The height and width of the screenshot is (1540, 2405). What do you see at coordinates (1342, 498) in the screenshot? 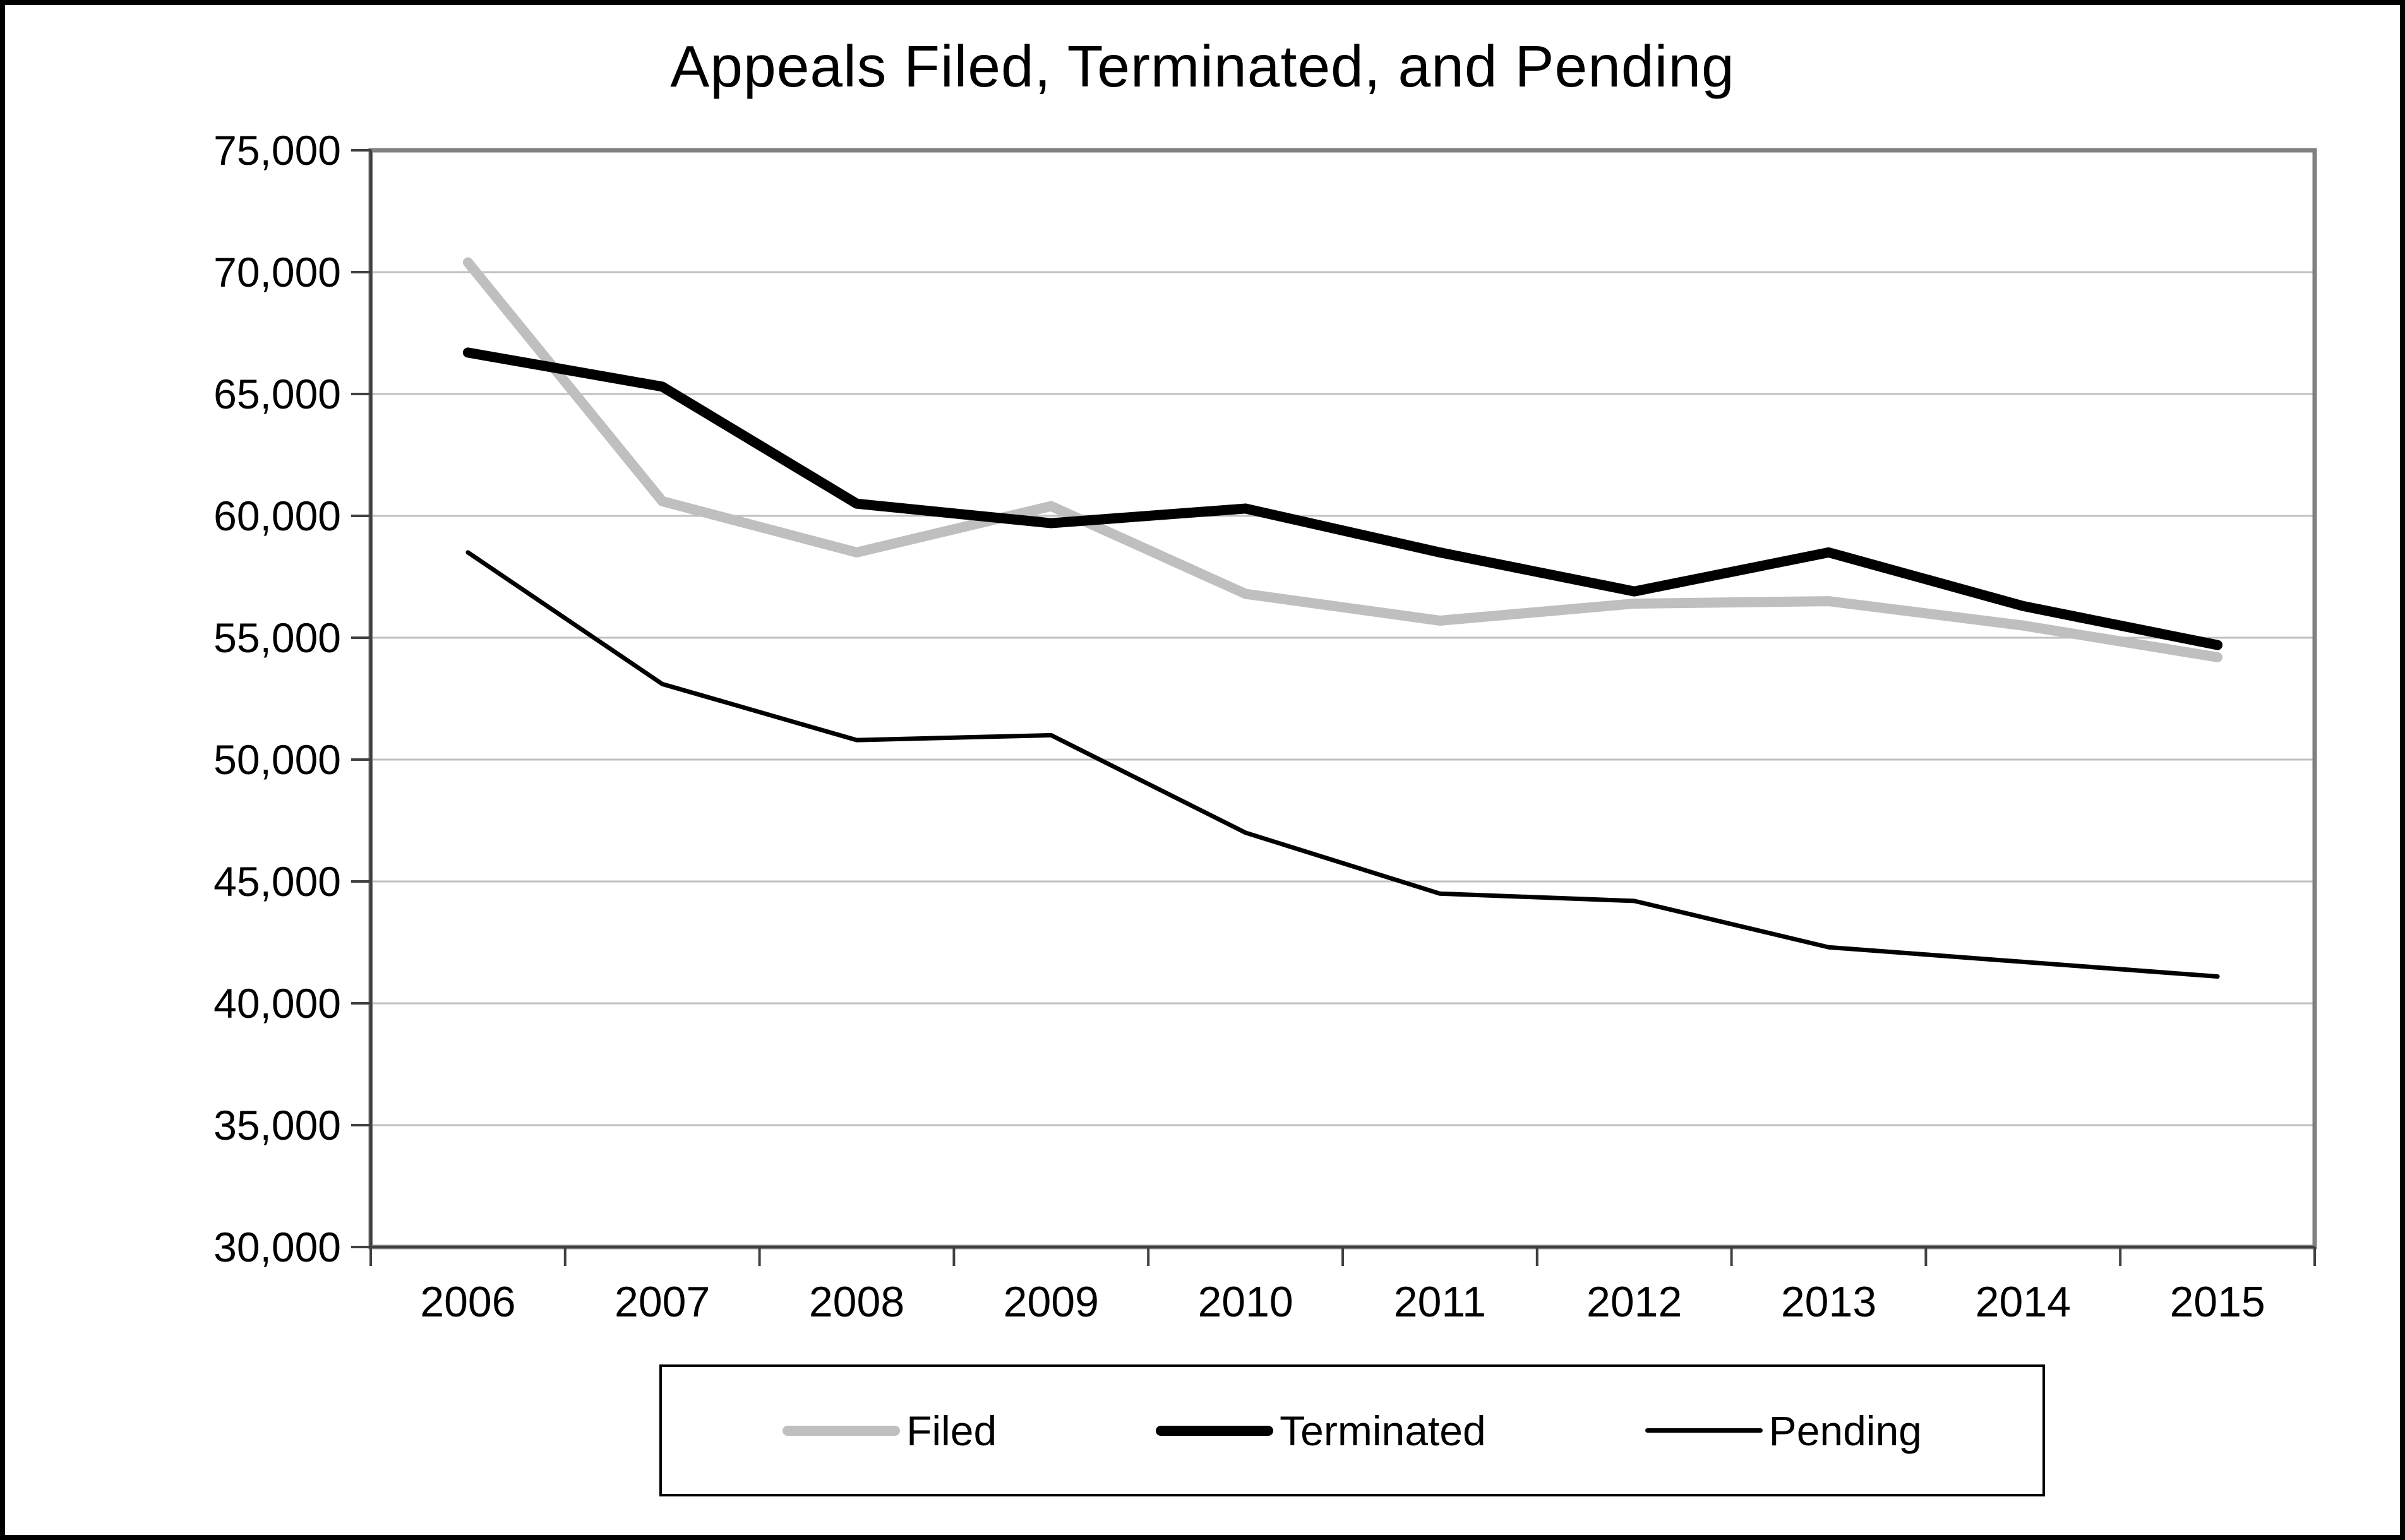
I see `series-line-terminated` at bounding box center [1342, 498].